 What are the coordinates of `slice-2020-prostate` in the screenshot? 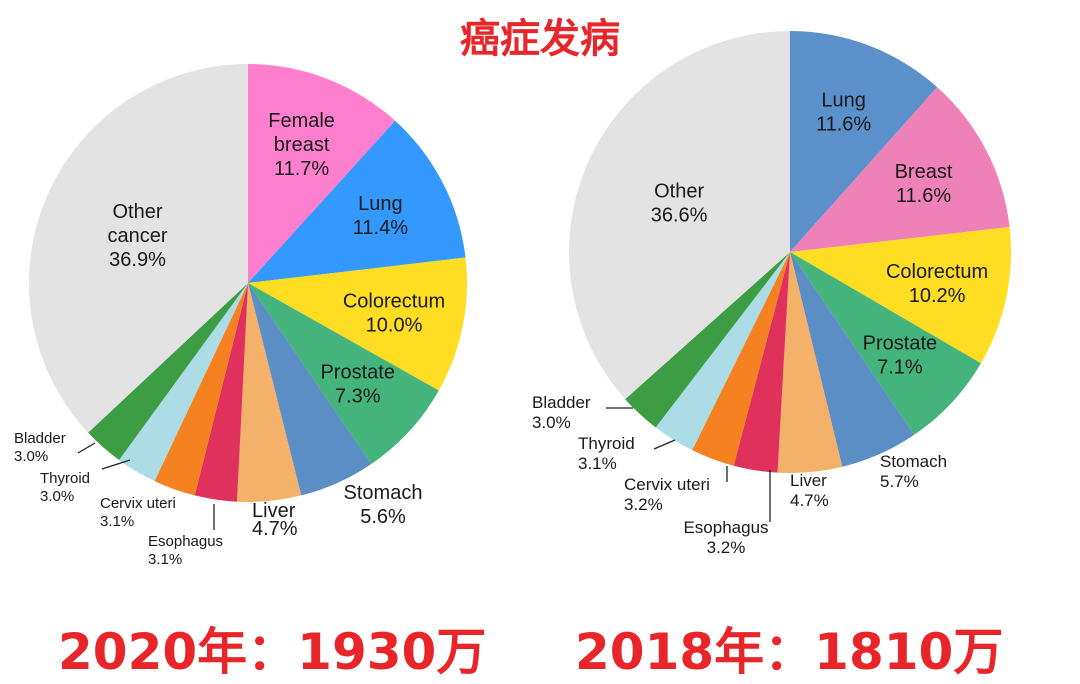 It's located at (343, 373).